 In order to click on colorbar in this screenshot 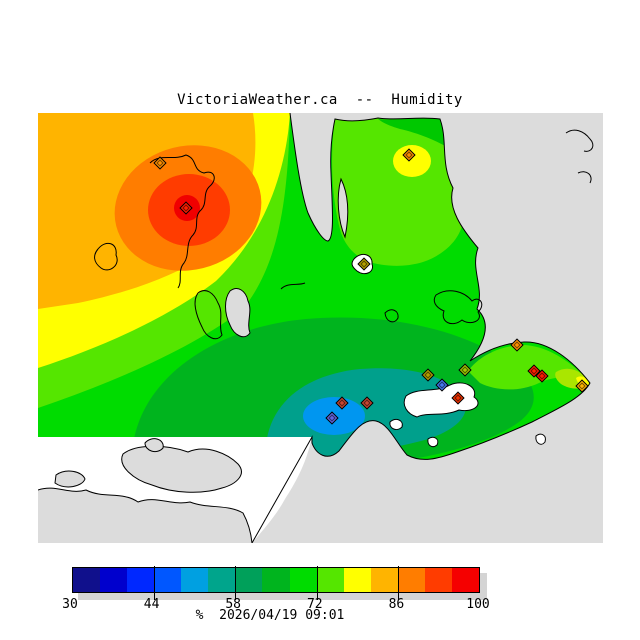, I will do `click(276, 580)`.